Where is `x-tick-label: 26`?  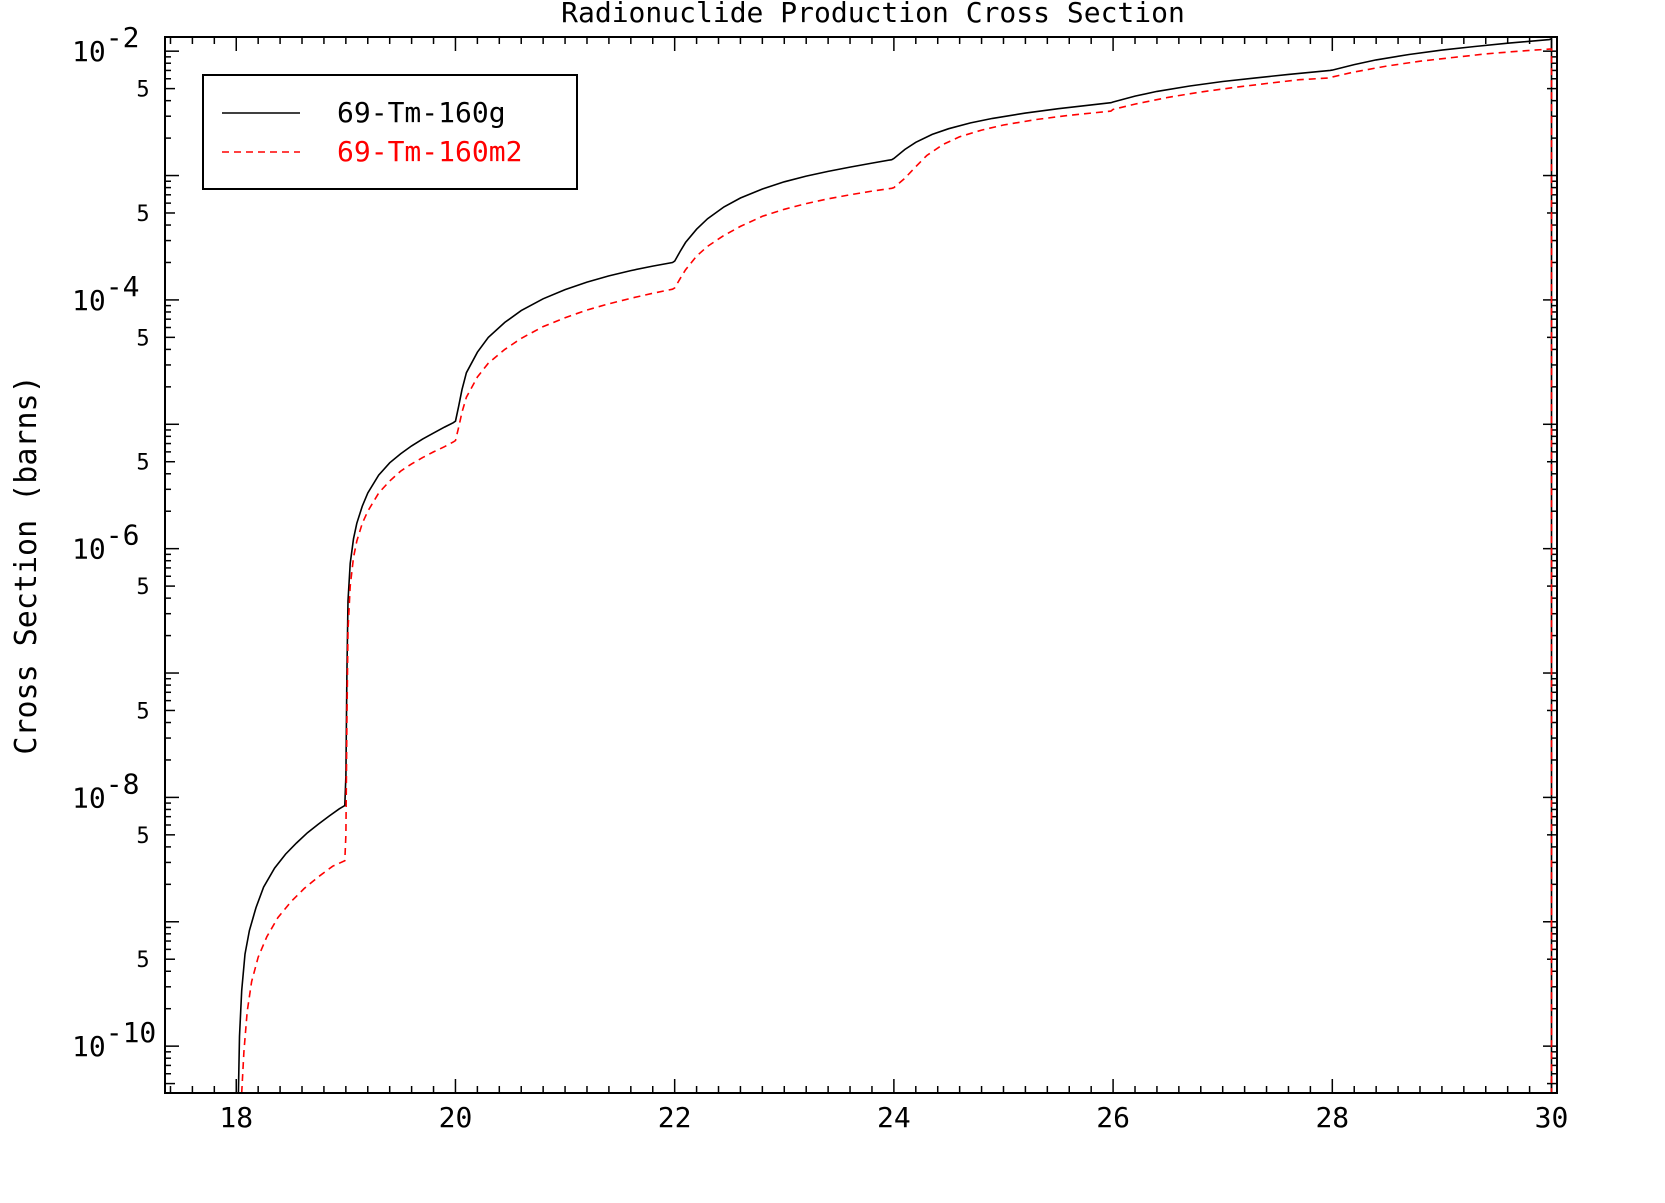
x-tick-label: 26 is located at coordinates (1113, 1117).